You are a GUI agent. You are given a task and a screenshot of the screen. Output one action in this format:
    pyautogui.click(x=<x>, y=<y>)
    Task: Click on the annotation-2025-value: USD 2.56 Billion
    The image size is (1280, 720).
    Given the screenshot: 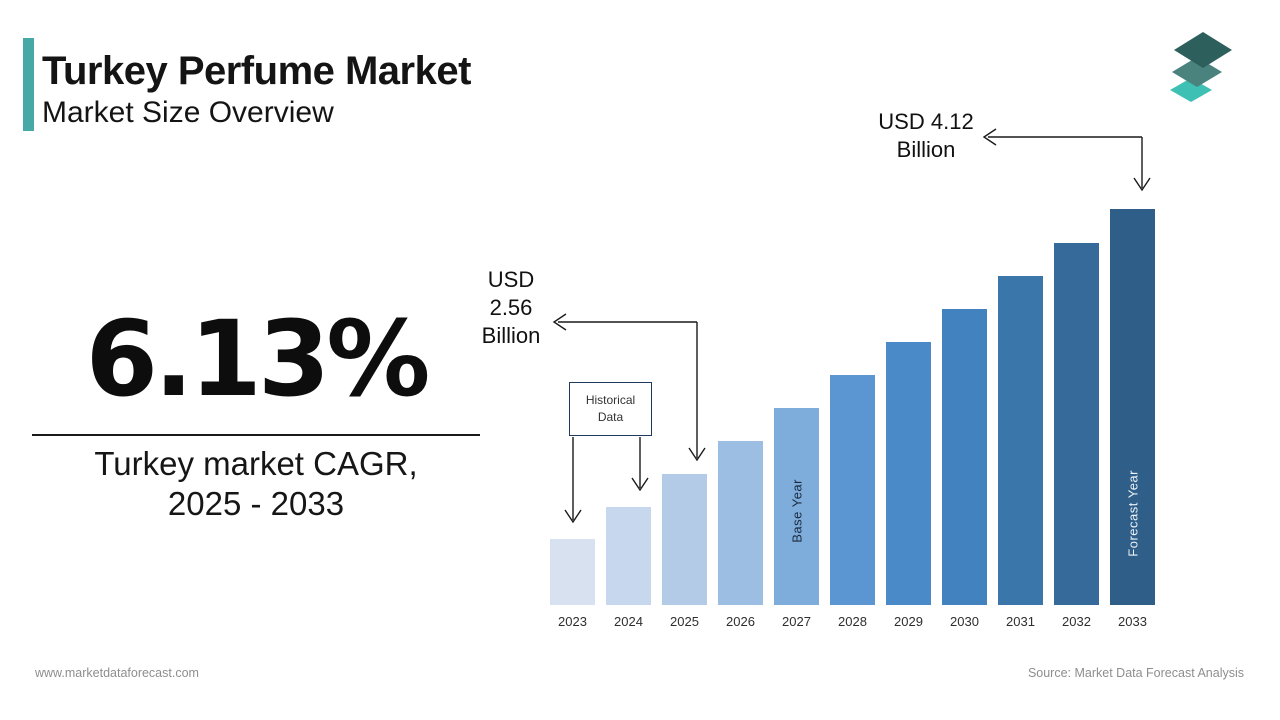 What is the action you would take?
    pyautogui.click(x=511, y=308)
    